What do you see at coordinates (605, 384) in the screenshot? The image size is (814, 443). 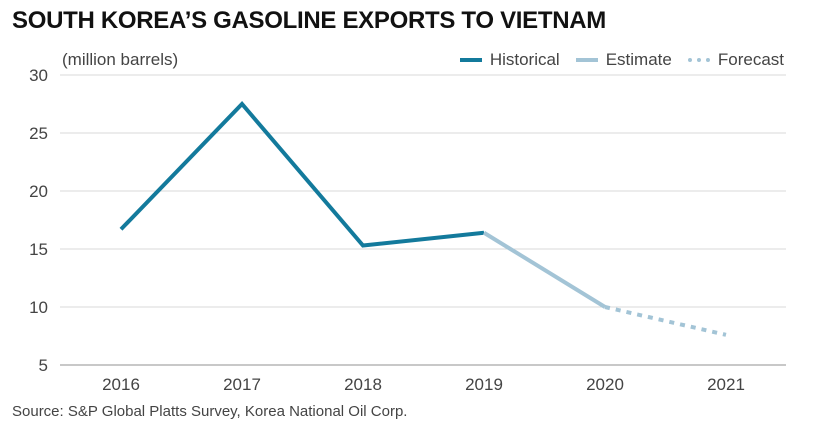 I see `x-tick-label-2020: 2020` at bounding box center [605, 384].